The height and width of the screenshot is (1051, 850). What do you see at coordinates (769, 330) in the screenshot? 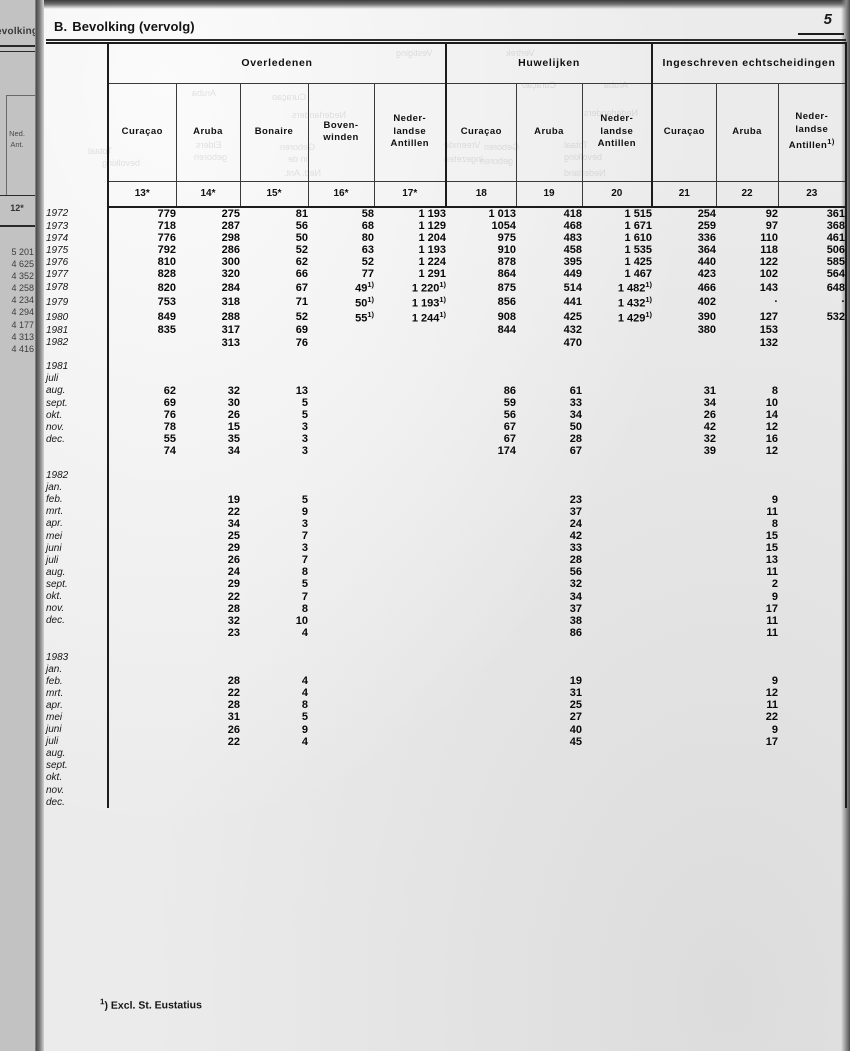
I see `cell-col-22: 153` at bounding box center [769, 330].